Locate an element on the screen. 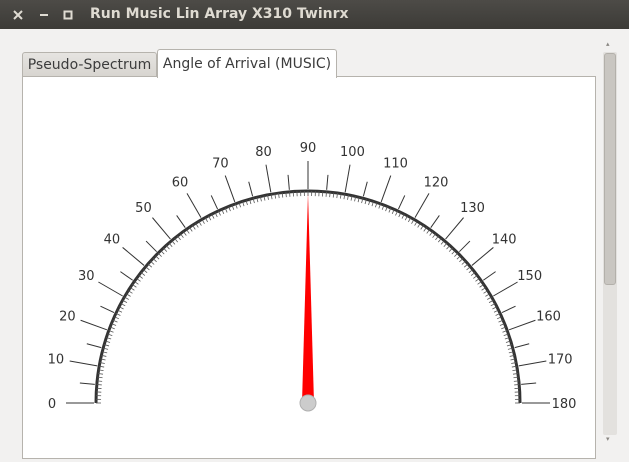 This screenshot has height=462, width=629. tick-label: 10 is located at coordinates (56, 360).